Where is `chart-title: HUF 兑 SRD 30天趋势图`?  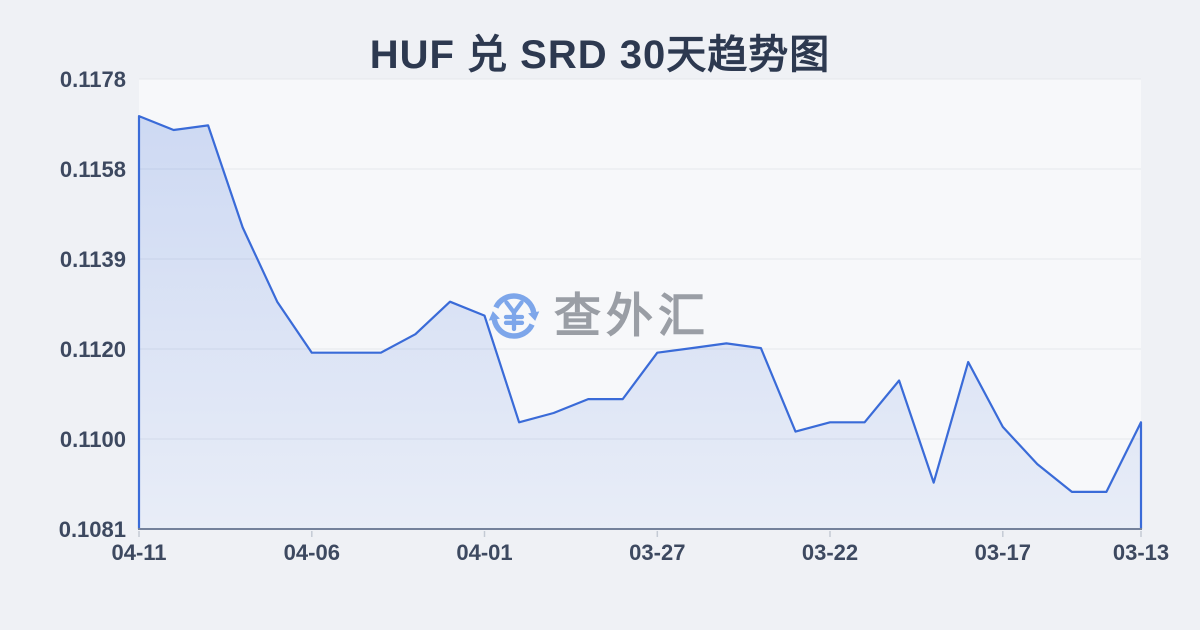 chart-title: HUF 兑 SRD 30天趋势图 is located at coordinates (600, 55).